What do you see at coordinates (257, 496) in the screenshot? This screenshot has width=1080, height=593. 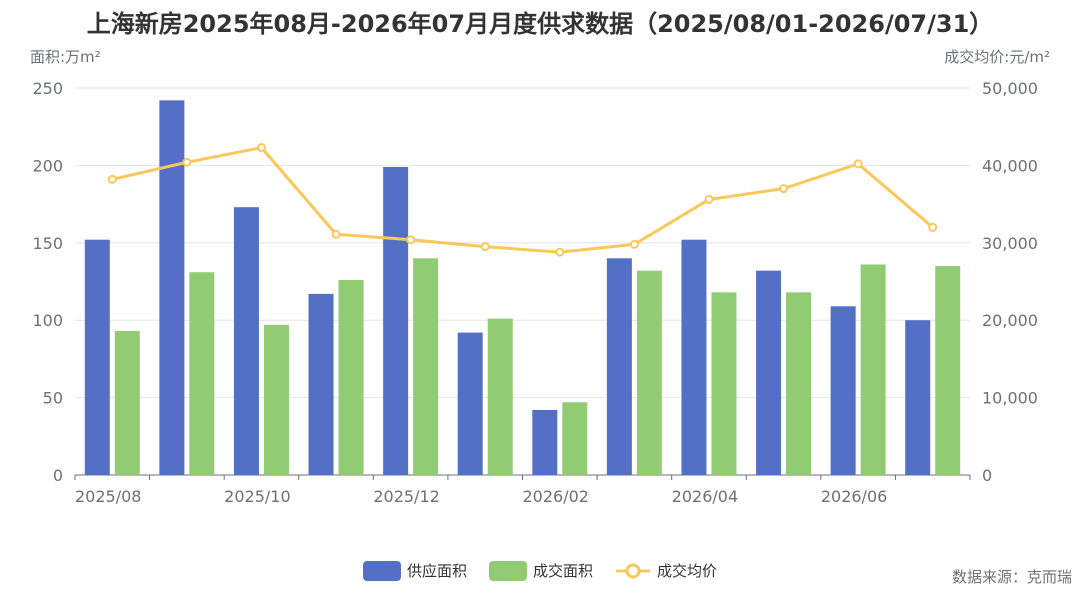 I see `x-tick-label: 2025/10` at bounding box center [257, 496].